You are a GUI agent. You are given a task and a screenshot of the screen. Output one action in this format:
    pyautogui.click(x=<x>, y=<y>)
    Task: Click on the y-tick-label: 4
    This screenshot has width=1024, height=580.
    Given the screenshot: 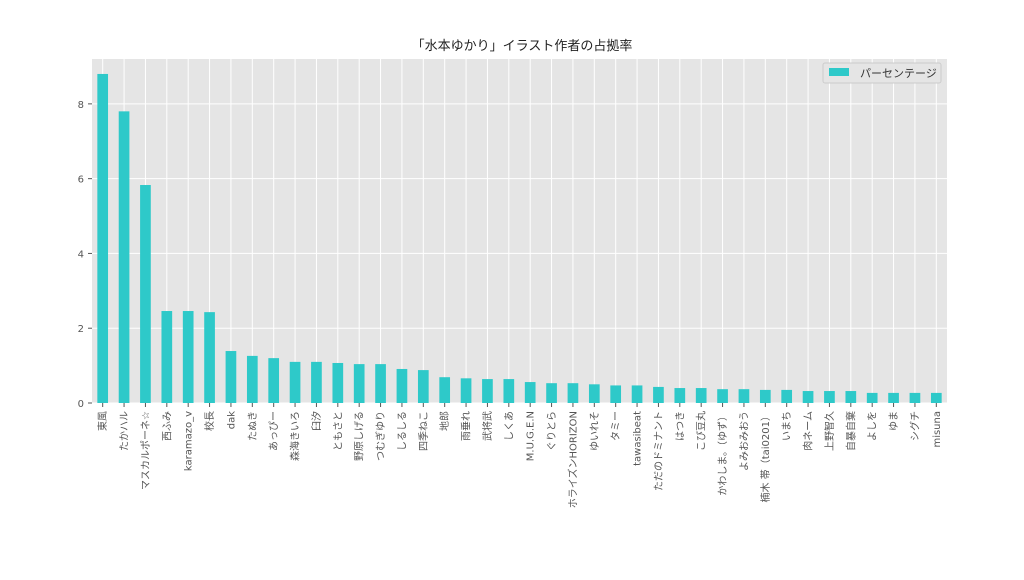 What is the action you would take?
    pyautogui.click(x=81, y=254)
    